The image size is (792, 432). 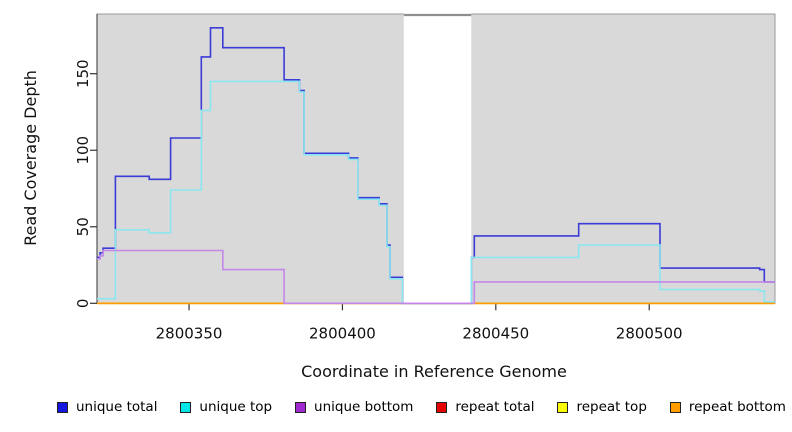 What do you see at coordinates (611, 407) in the screenshot?
I see `legend-label: repeat top` at bounding box center [611, 407].